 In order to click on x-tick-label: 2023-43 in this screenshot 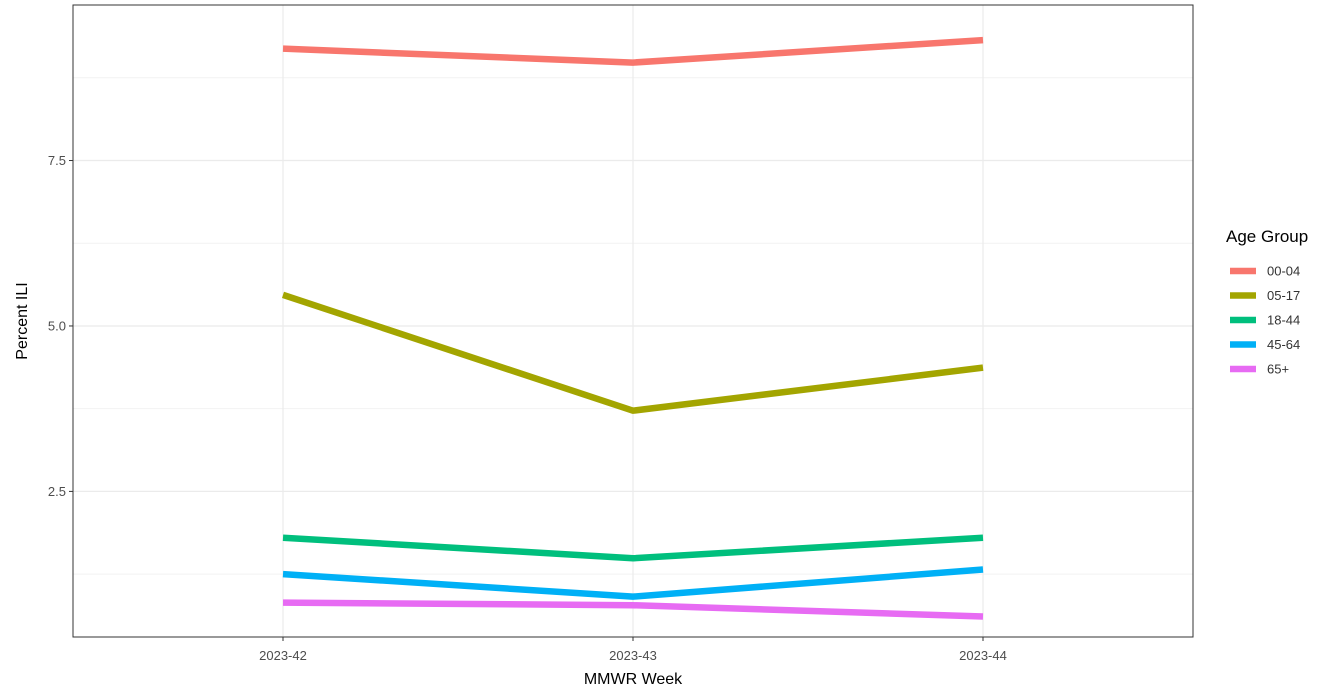, I will do `click(633, 655)`.